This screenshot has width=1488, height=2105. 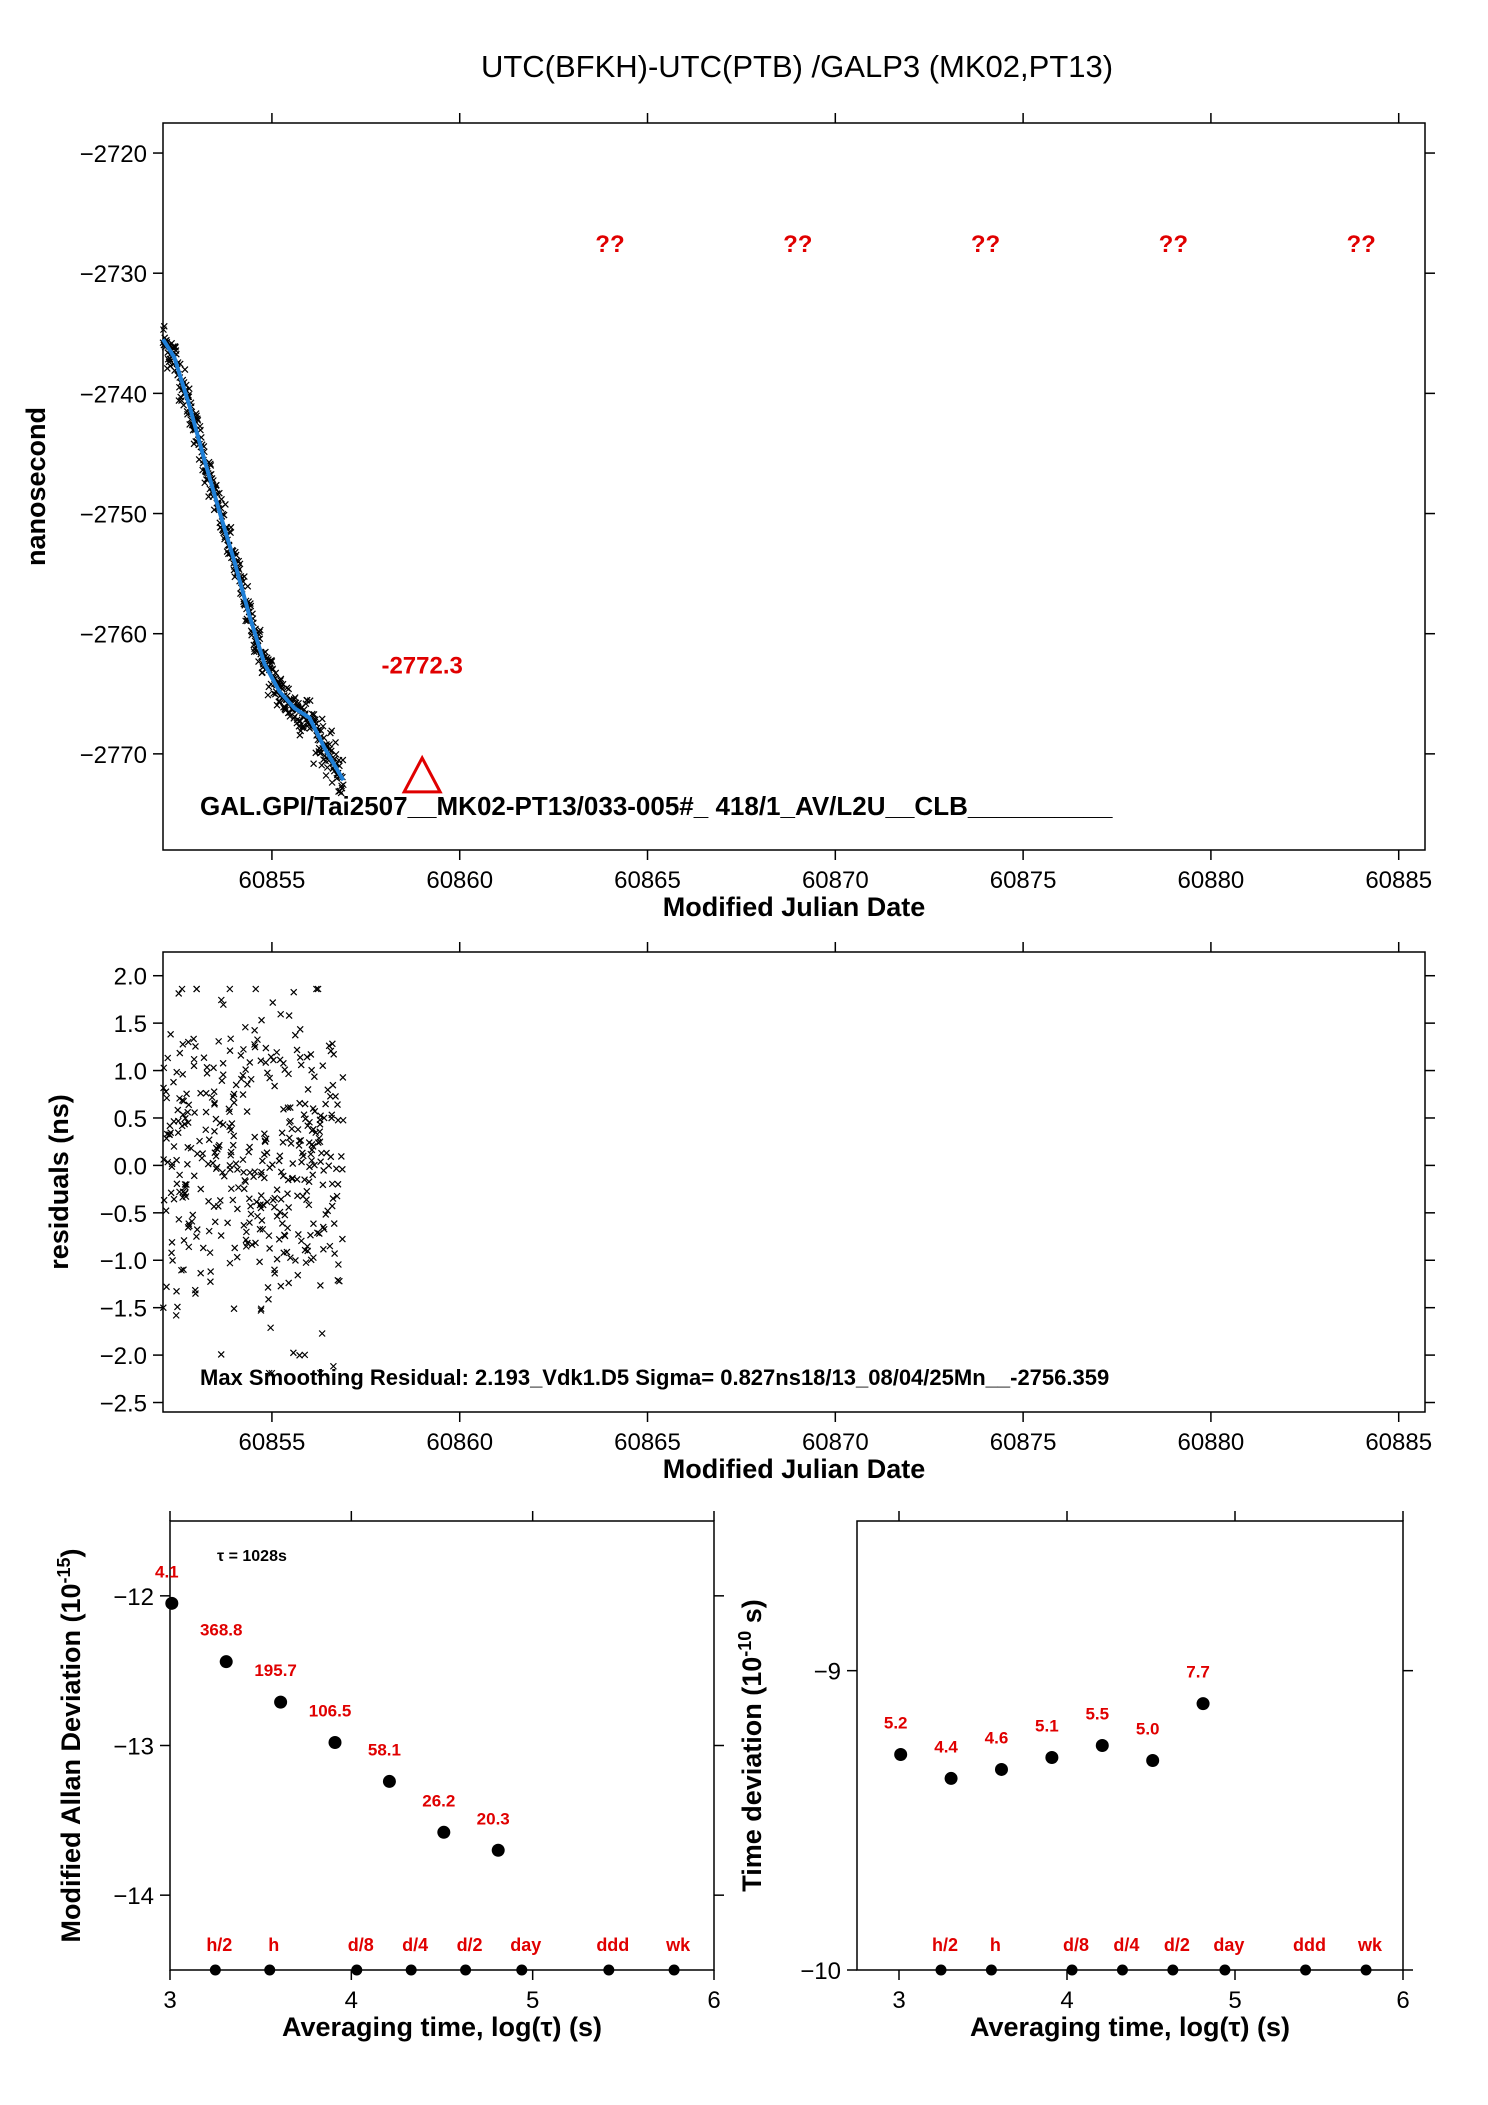 What do you see at coordinates (123, 1309) in the screenshot?
I see `y-tick-label: −1.5` at bounding box center [123, 1309].